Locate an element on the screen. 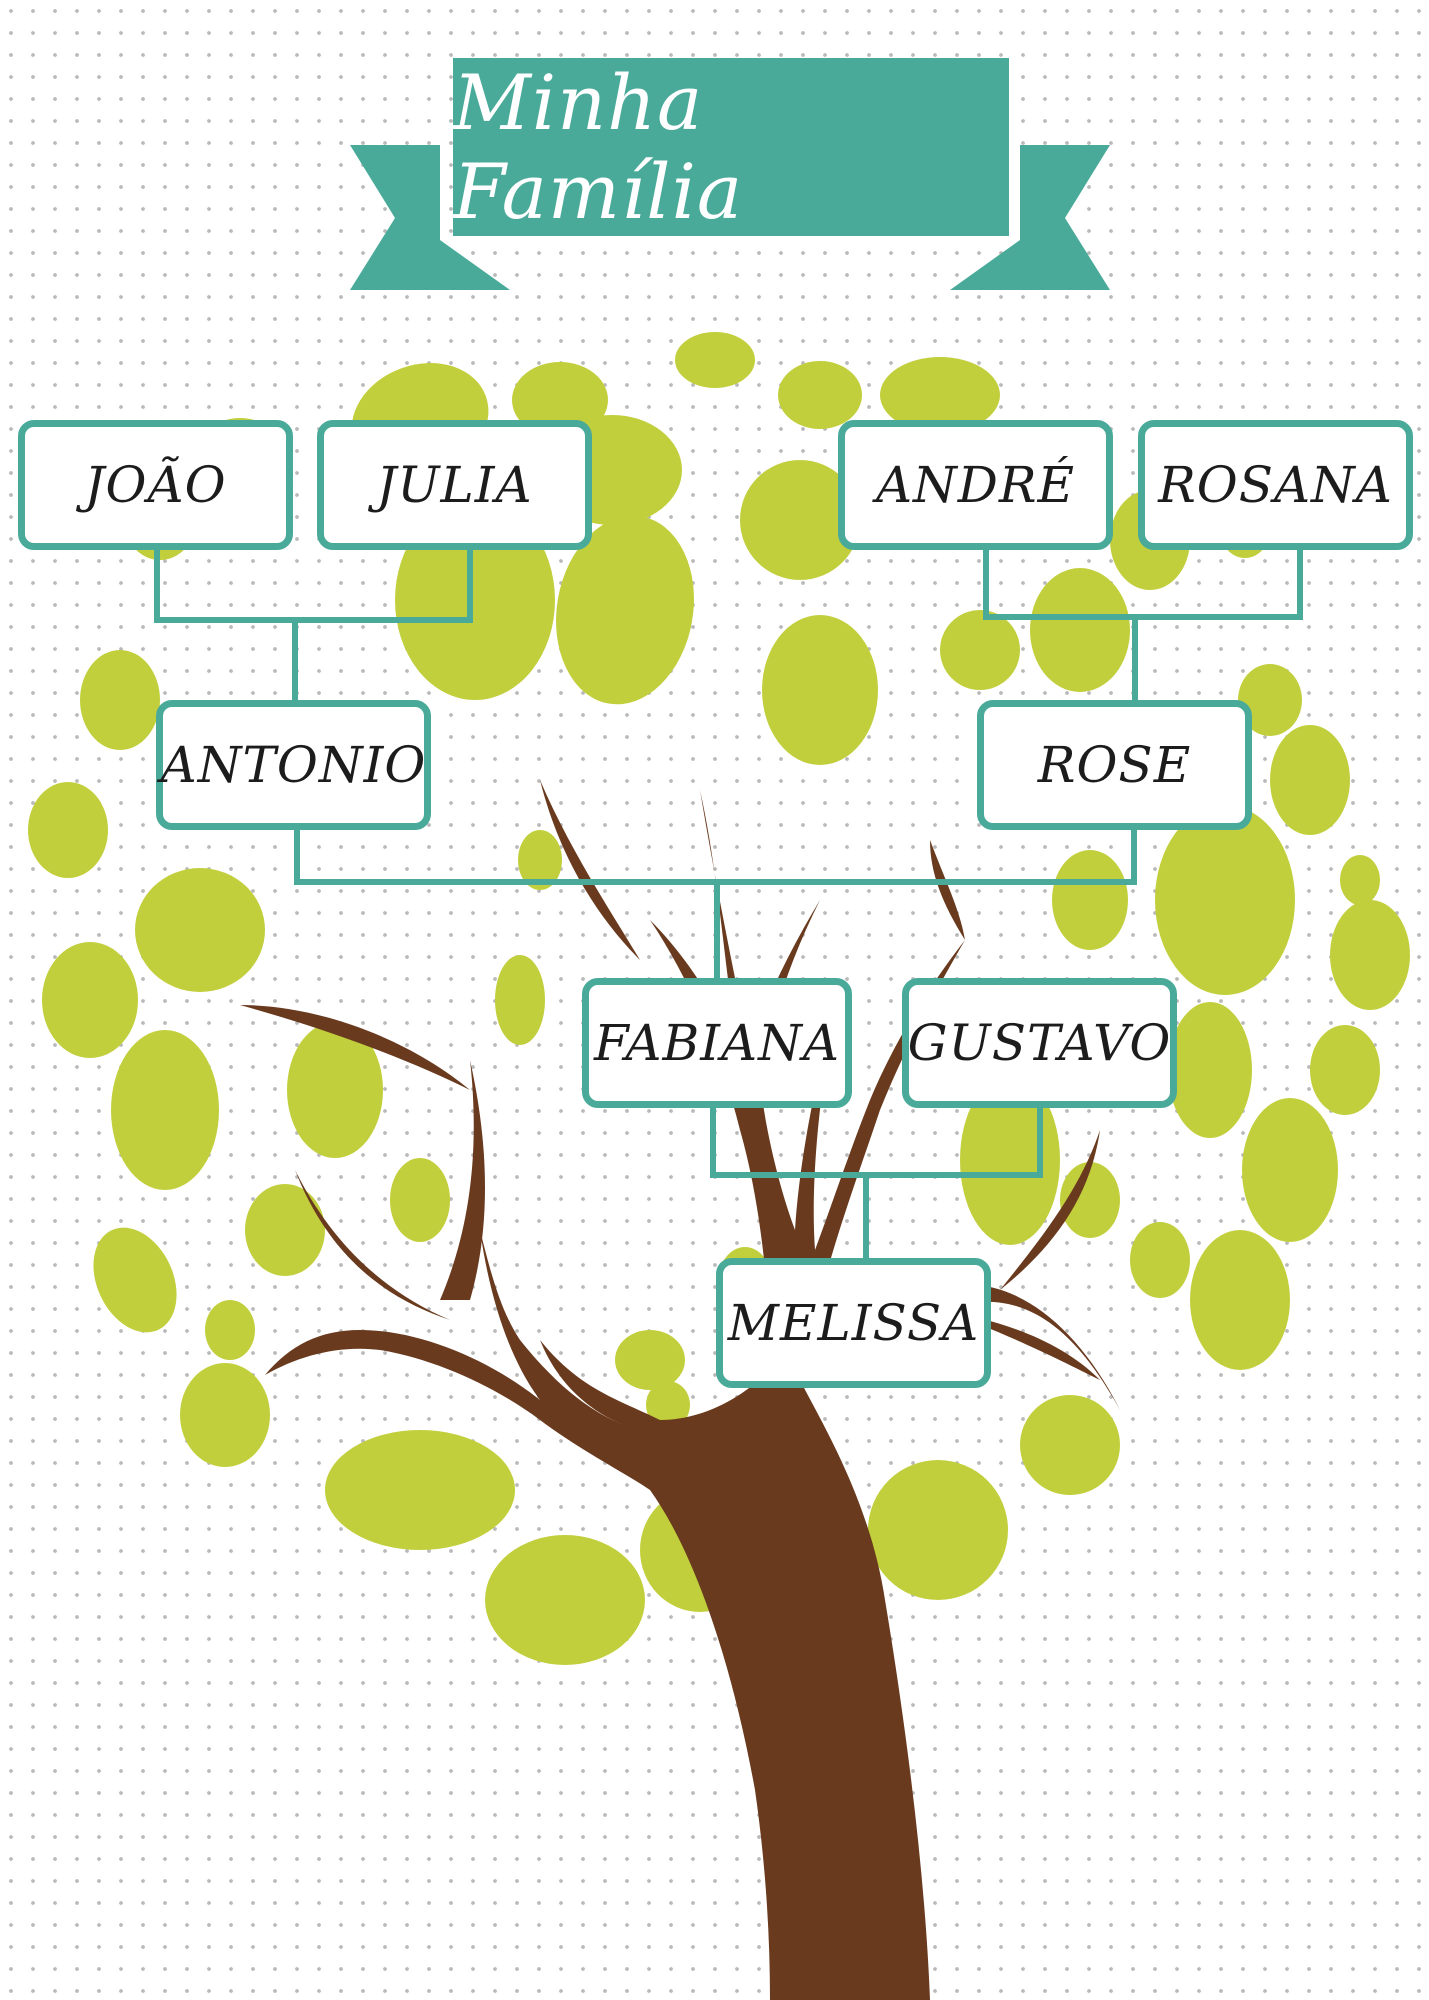  person-box-rose: ROSE is located at coordinates (1114, 765).